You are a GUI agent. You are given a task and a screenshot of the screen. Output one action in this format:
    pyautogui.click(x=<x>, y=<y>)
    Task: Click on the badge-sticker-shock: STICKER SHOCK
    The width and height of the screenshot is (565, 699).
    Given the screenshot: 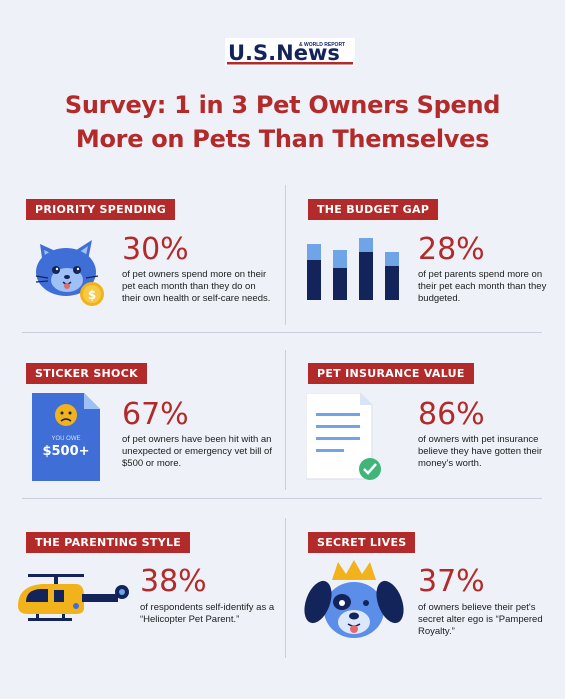 What is the action you would take?
    pyautogui.click(x=86, y=373)
    